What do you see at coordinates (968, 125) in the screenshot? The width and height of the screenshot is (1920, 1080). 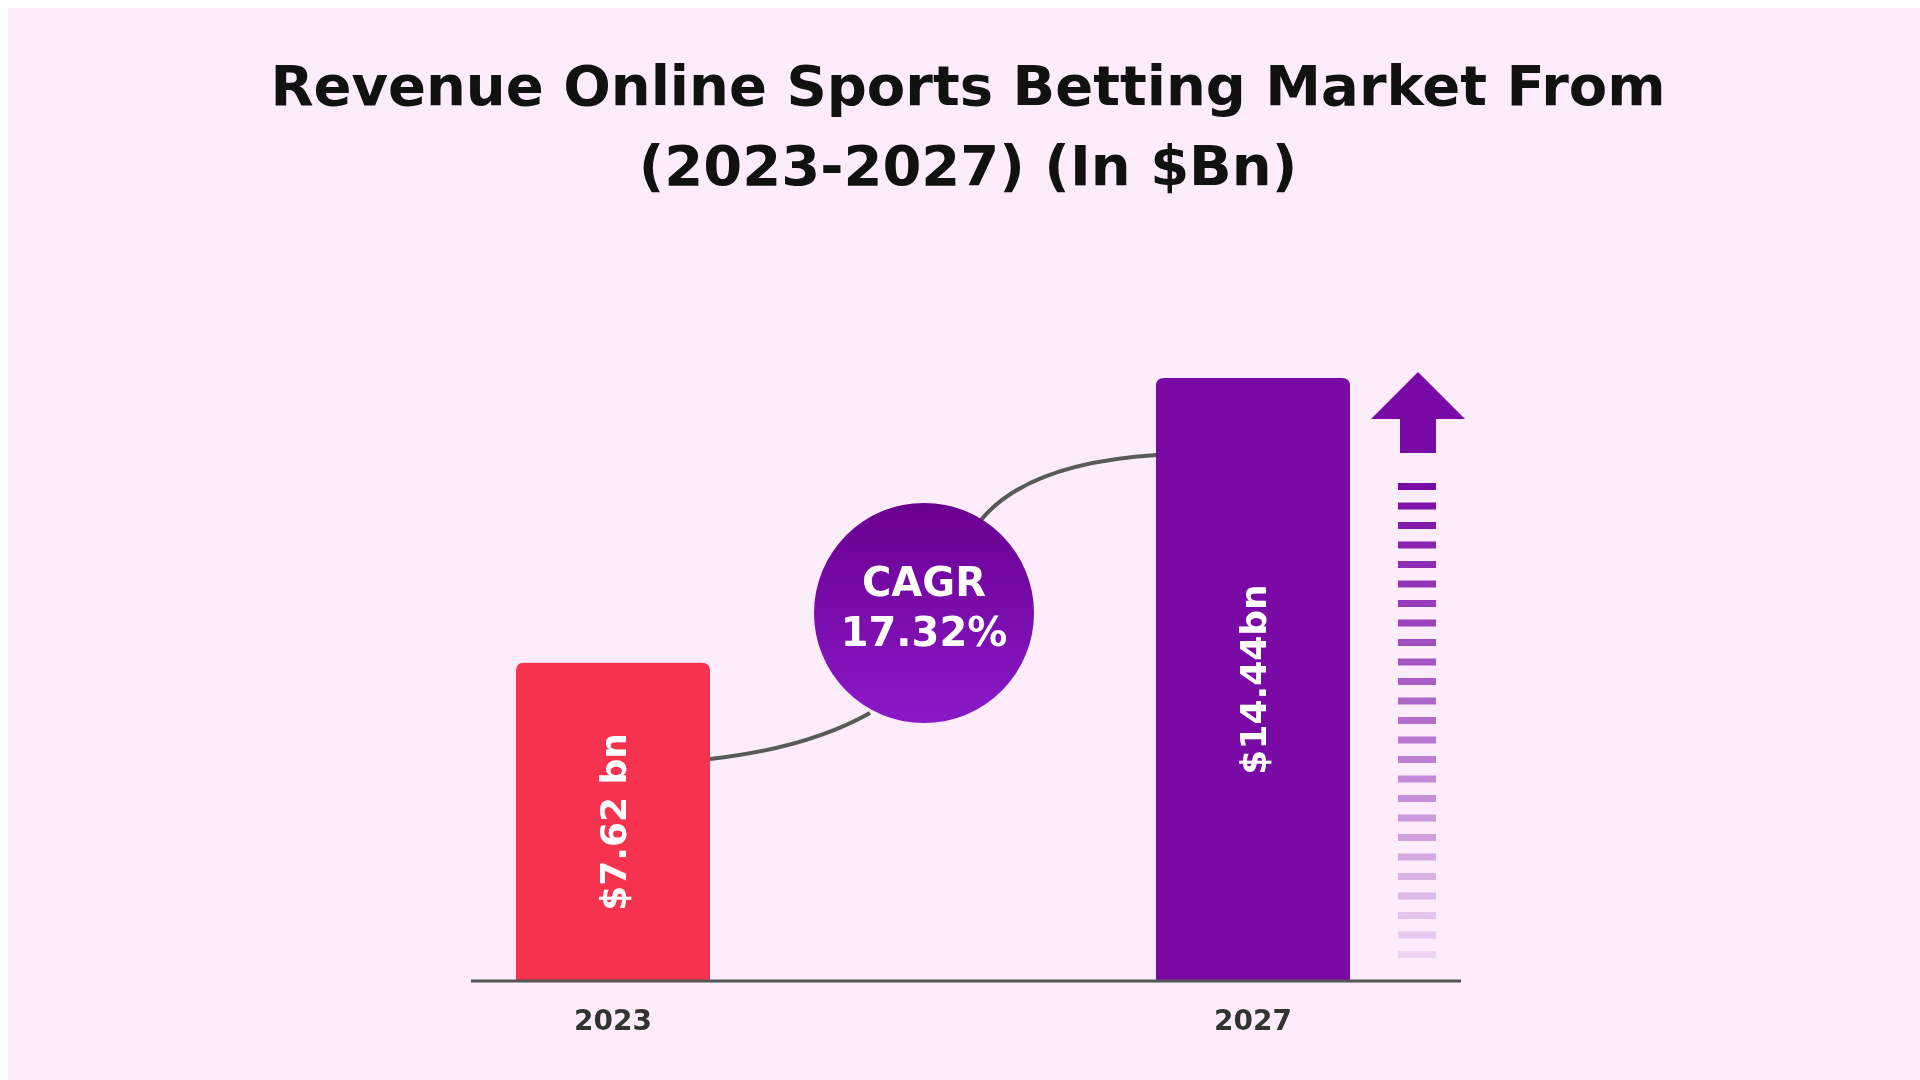 I see `chart-title: Revenue Online Sports Betting Market From (2023-2027) (In $Bn)` at bounding box center [968, 125].